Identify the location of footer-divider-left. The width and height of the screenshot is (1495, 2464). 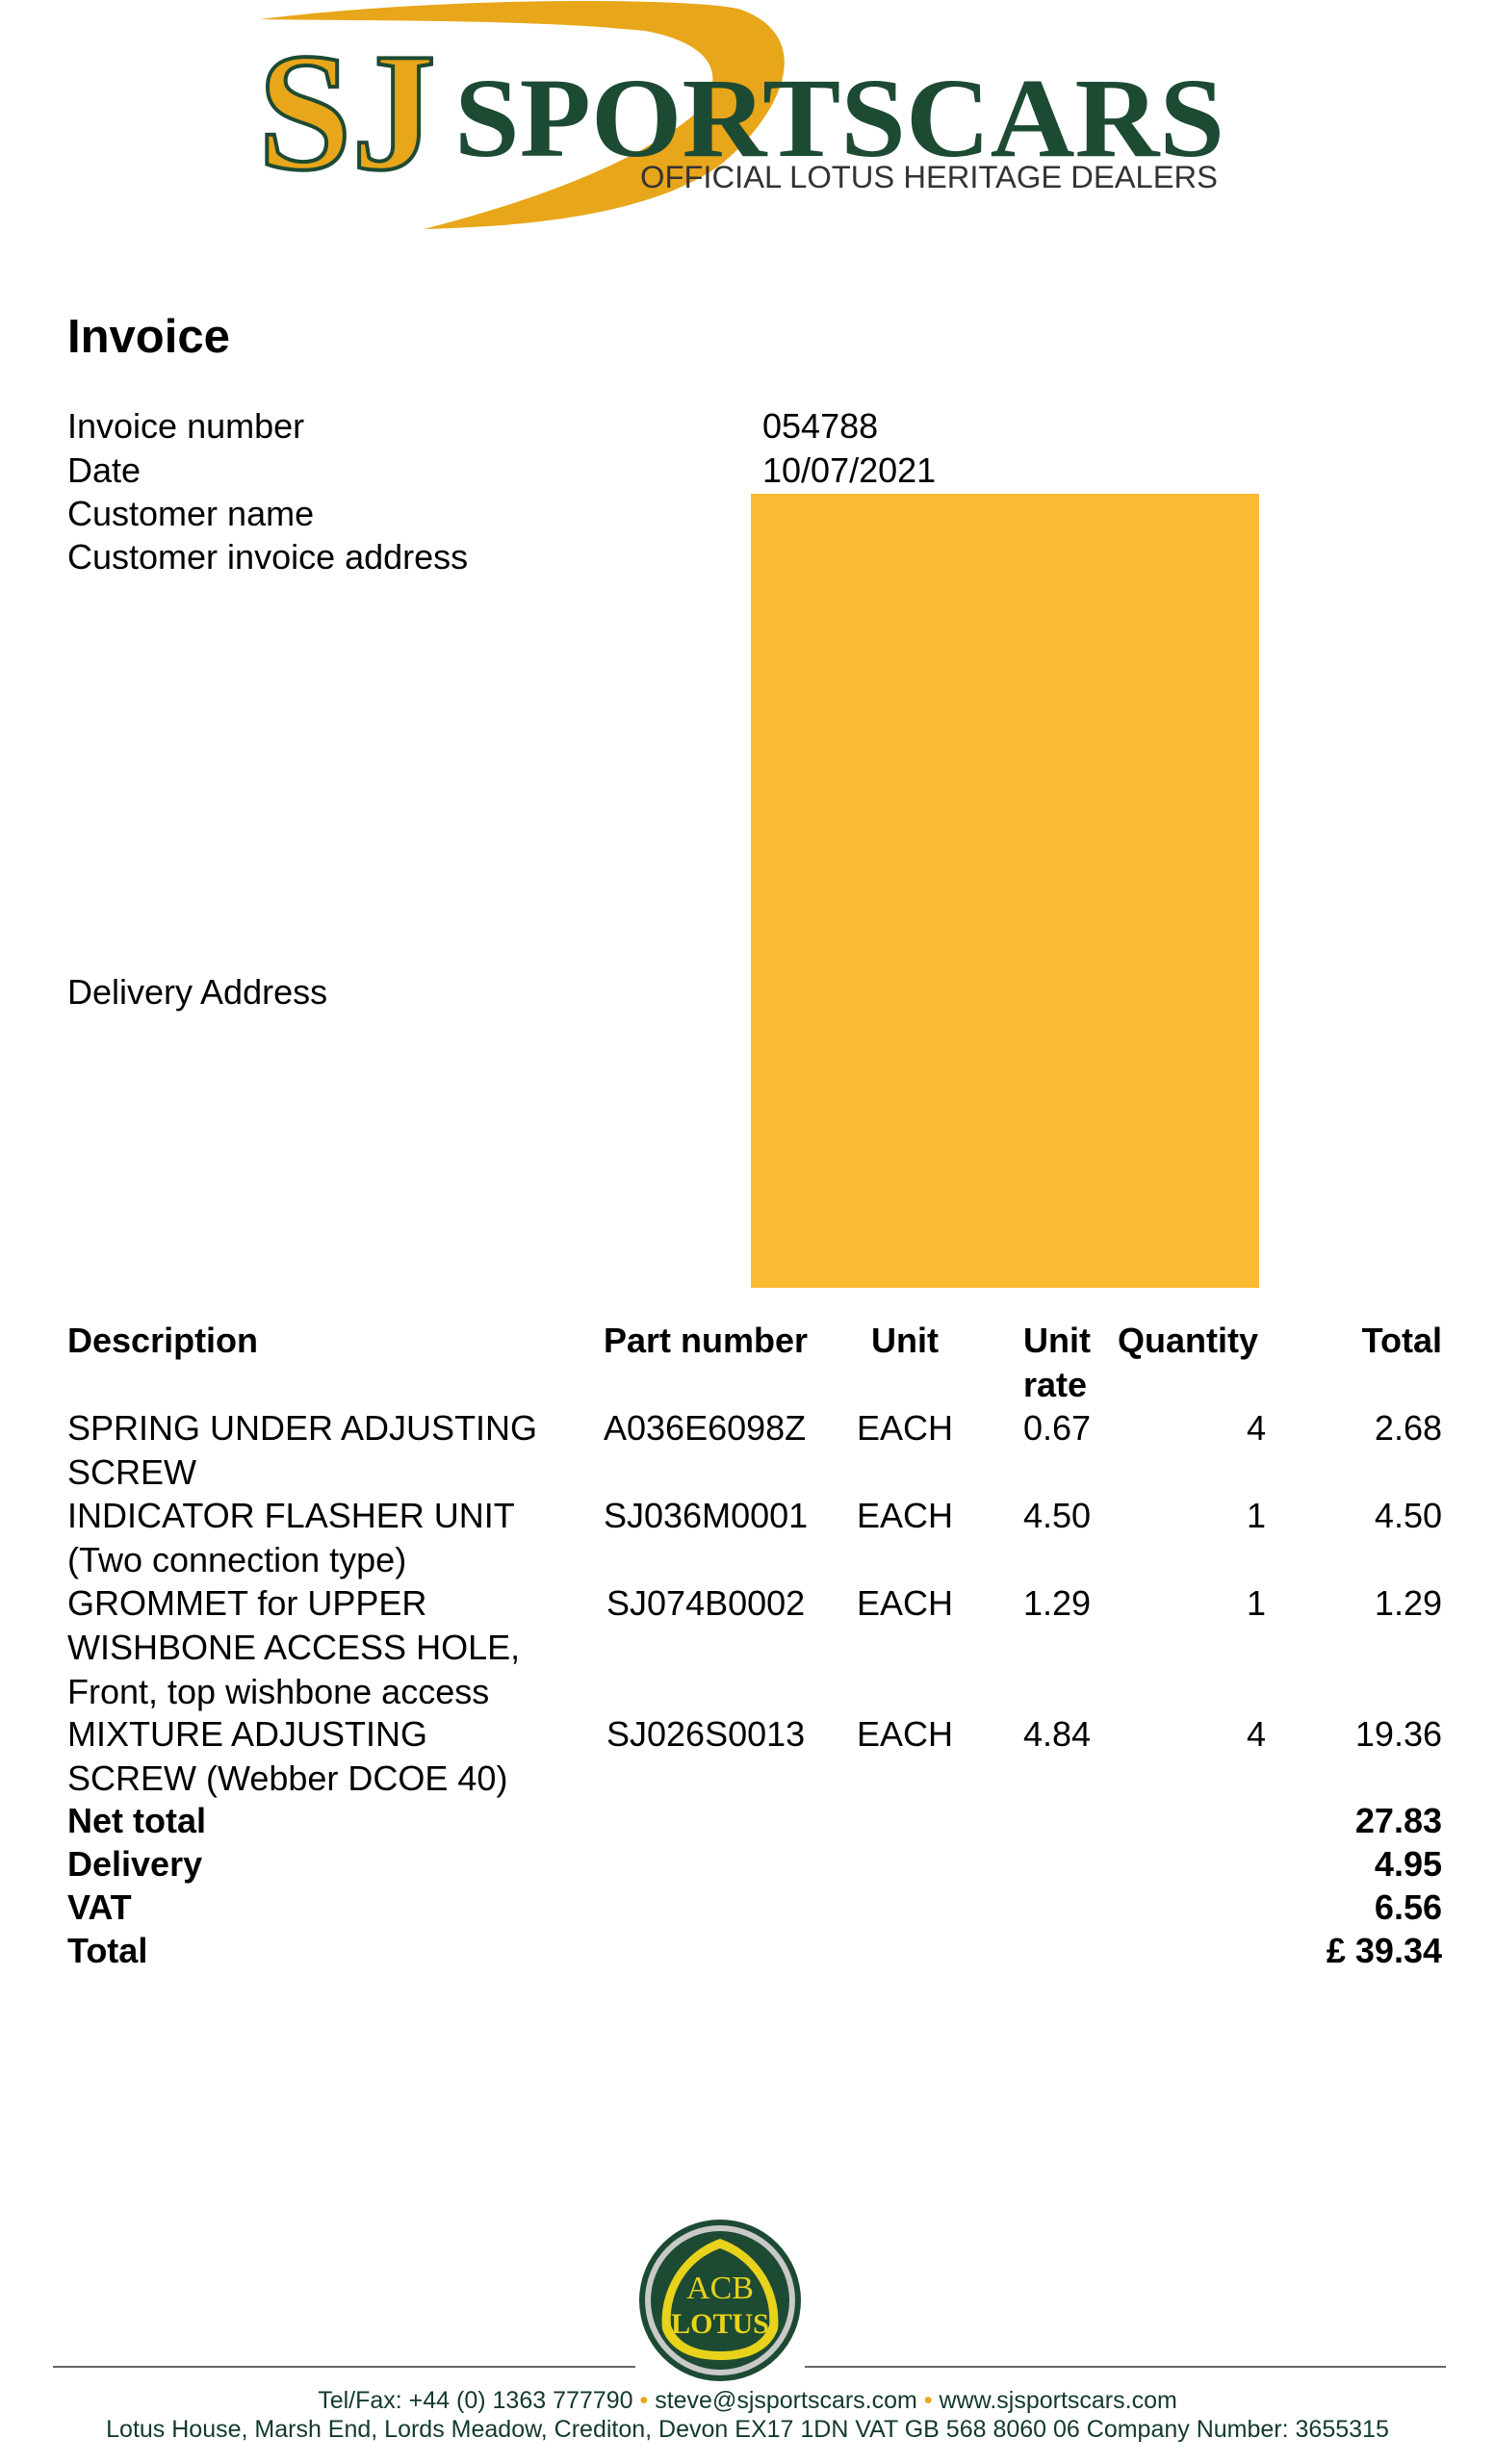
(344, 2367).